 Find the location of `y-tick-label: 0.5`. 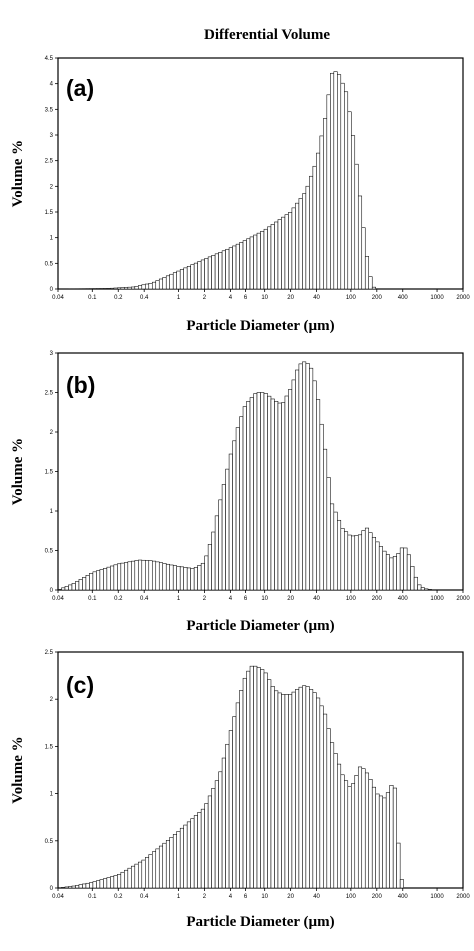

y-tick-label: 0.5 is located at coordinates (49, 264).